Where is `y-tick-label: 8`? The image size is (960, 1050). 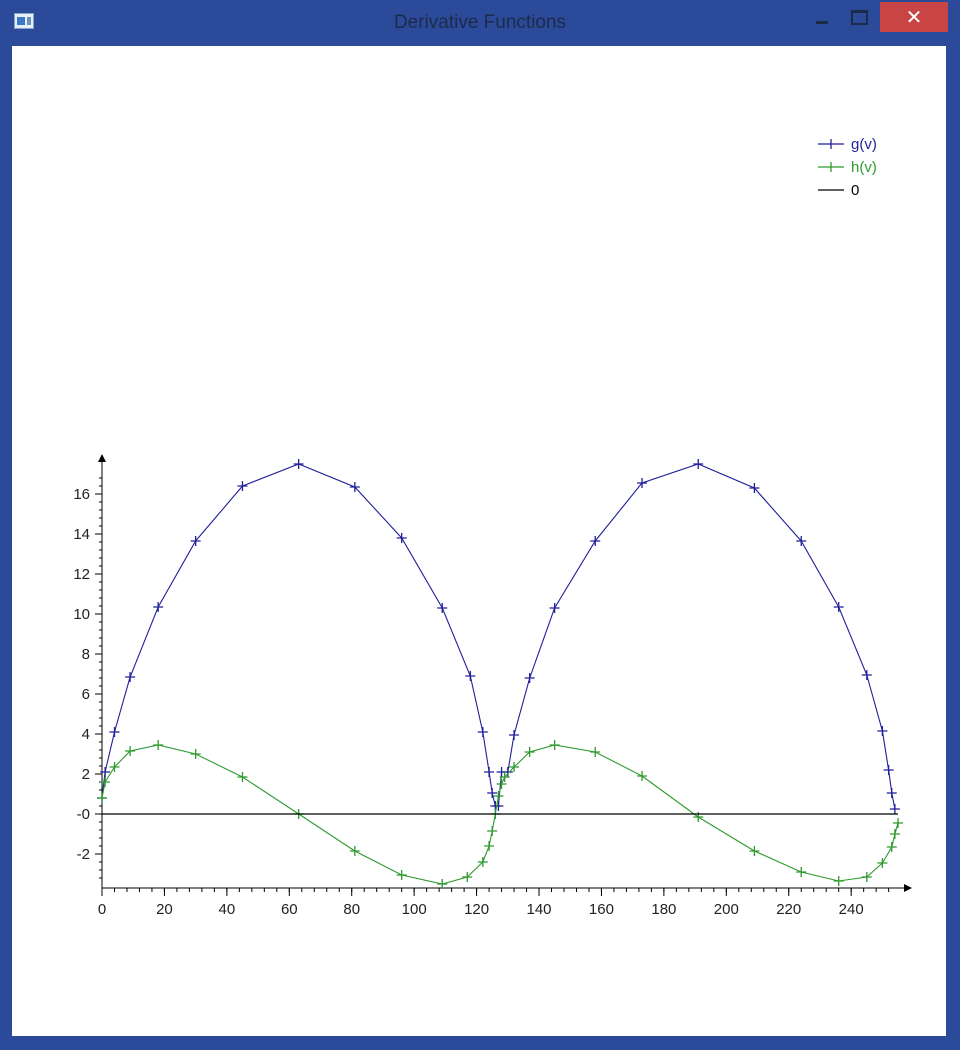
y-tick-label: 8 is located at coordinates (86, 654).